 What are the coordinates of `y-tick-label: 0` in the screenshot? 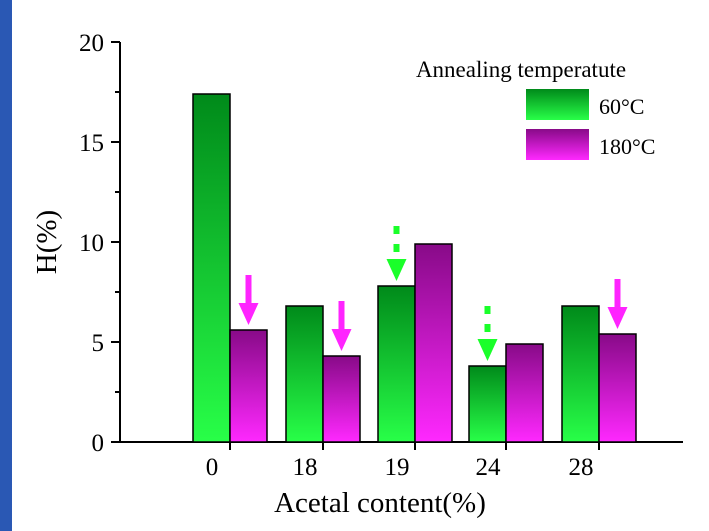 It's located at (98, 443).